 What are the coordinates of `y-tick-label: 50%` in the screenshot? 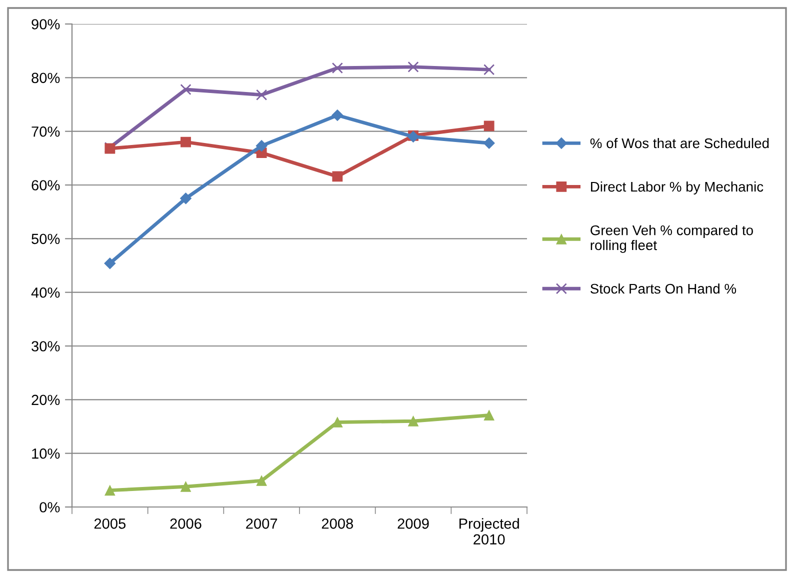 It's located at (46, 239).